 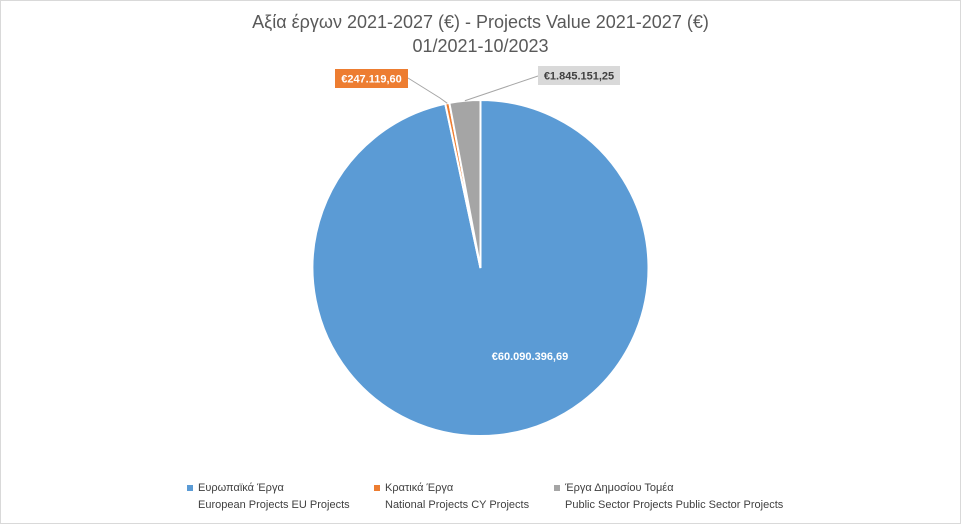 I want to click on data-label-public-sector: €1.845.151,25, so click(x=579, y=77).